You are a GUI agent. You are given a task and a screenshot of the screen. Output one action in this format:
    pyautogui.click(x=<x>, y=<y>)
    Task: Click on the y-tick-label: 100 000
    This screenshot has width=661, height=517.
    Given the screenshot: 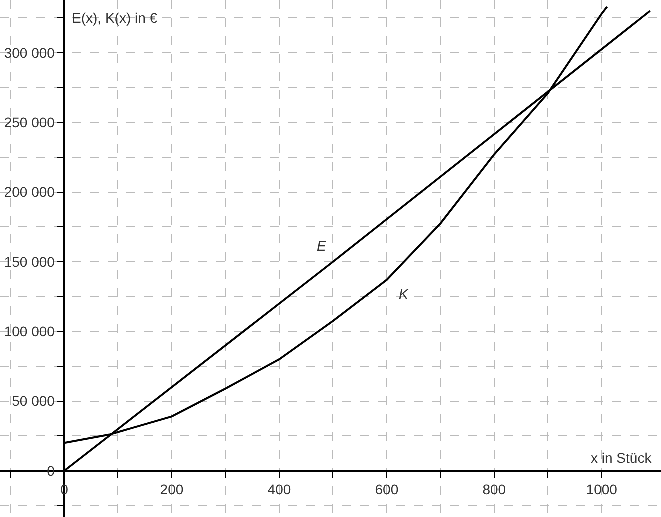 What is the action you would take?
    pyautogui.click(x=30, y=332)
    